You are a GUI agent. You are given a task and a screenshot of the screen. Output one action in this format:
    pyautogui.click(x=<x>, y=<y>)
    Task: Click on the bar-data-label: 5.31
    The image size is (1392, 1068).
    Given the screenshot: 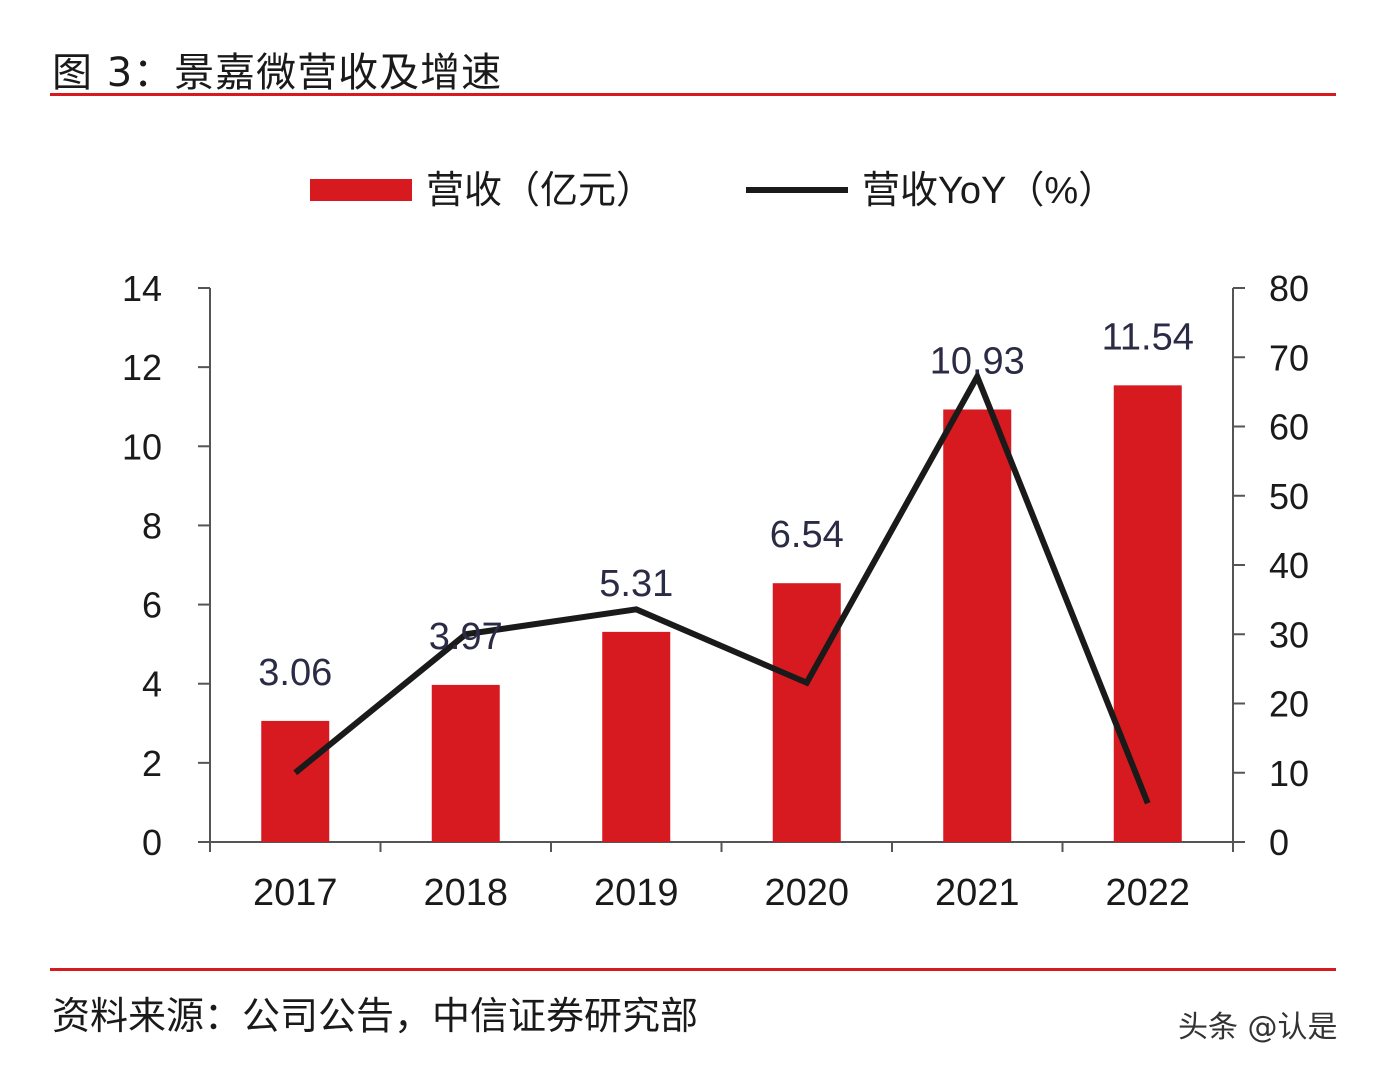 What is the action you would take?
    pyautogui.click(x=636, y=584)
    